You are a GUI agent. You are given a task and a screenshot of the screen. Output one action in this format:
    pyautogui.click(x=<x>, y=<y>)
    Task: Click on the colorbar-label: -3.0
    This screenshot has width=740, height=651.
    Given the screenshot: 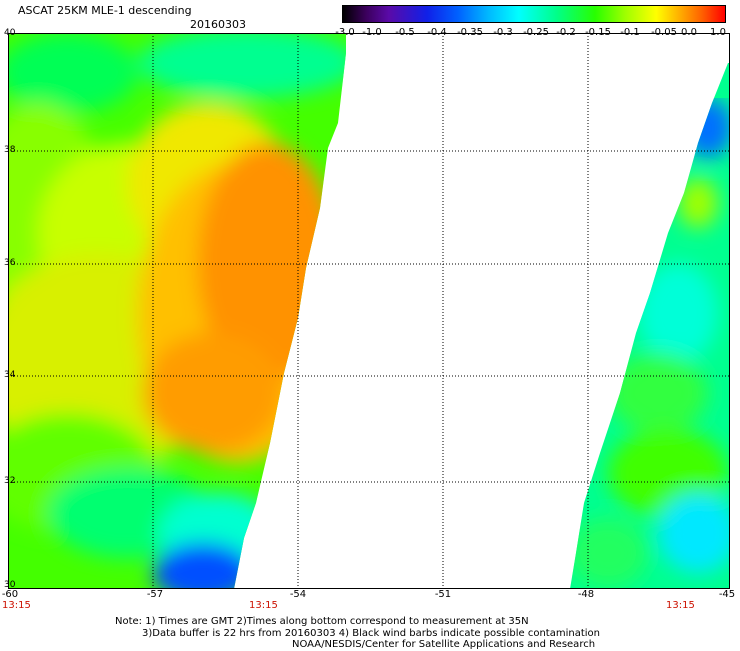 What is the action you would take?
    pyautogui.click(x=345, y=32)
    